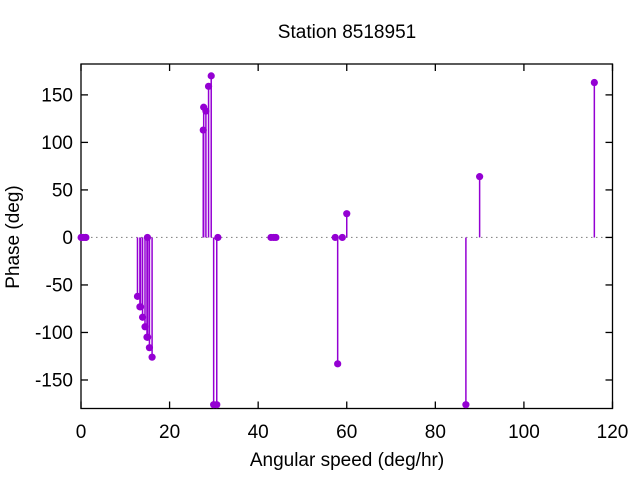 The width and height of the screenshot is (640, 480). I want to click on x-tick-label: 0, so click(81, 432).